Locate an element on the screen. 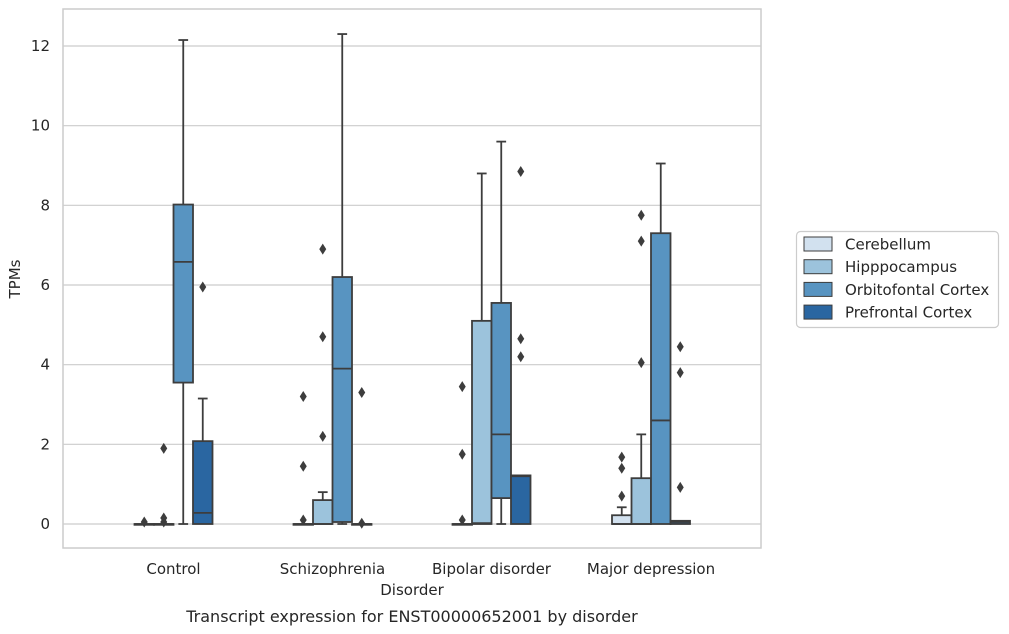 The height and width of the screenshot is (634, 1009). y-tick-label: 4 is located at coordinates (45, 365).